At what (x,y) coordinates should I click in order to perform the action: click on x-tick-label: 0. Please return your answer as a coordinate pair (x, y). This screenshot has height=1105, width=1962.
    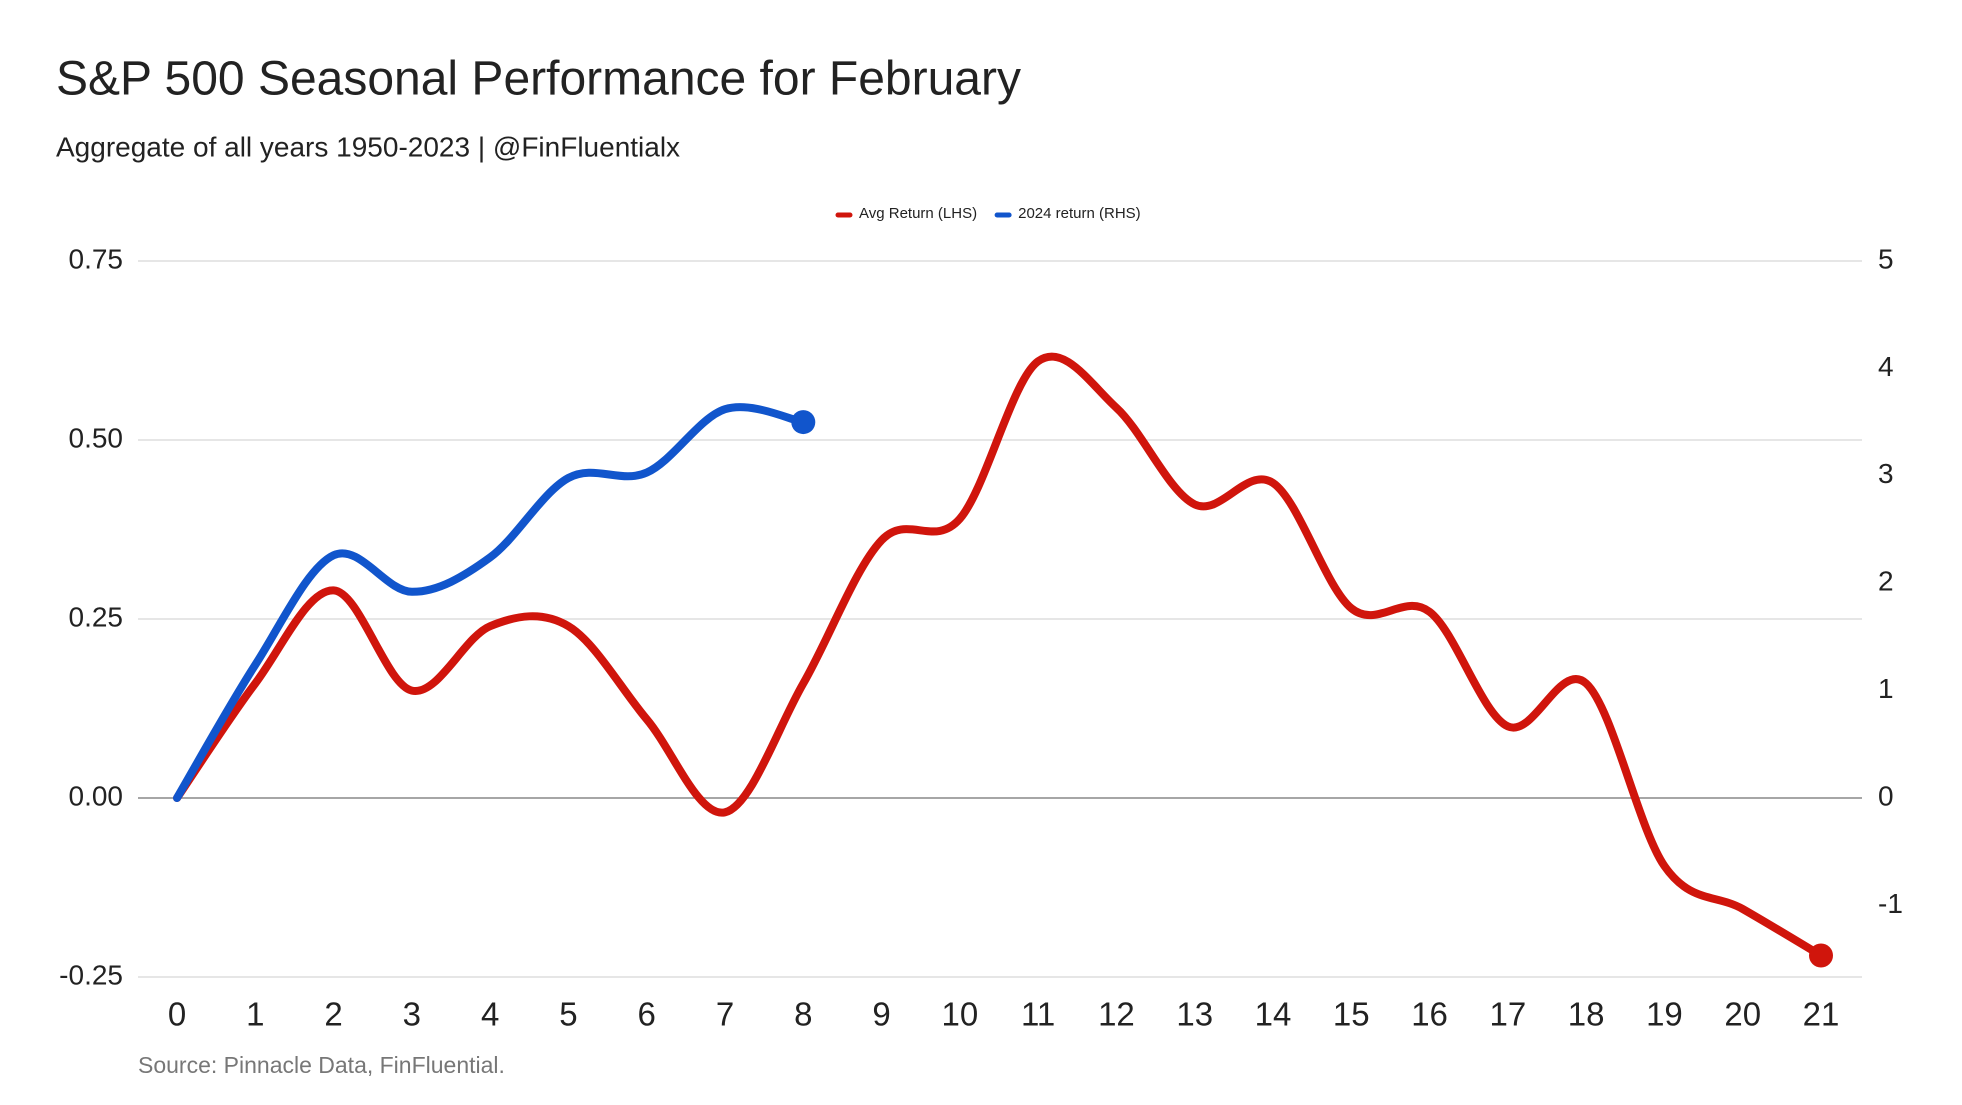
    Looking at the image, I should click on (177, 1014).